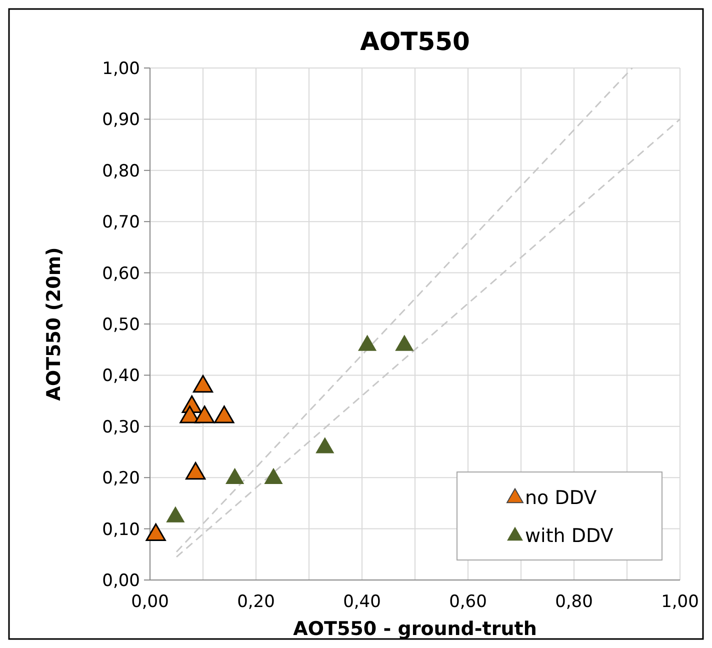 The width and height of the screenshot is (712, 648). I want to click on y-tick-label: 0,60, so click(121, 274).